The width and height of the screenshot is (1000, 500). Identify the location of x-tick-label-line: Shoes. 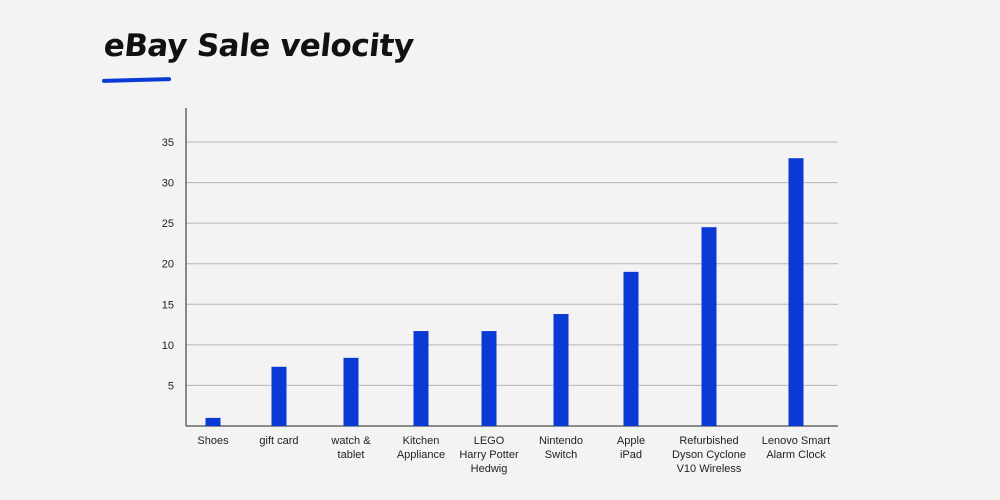
(213, 441).